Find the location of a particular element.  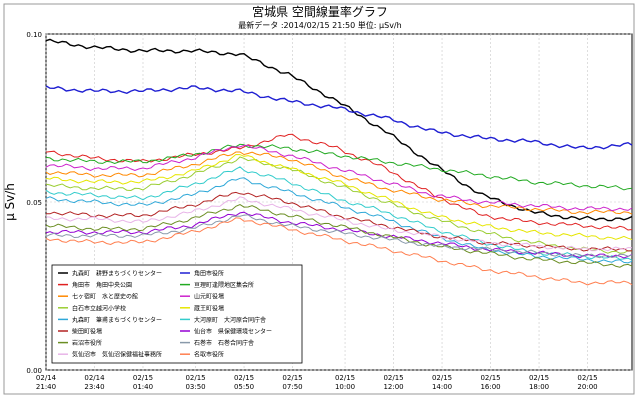

legend-entry: 名取市役所 is located at coordinates (209, 355).